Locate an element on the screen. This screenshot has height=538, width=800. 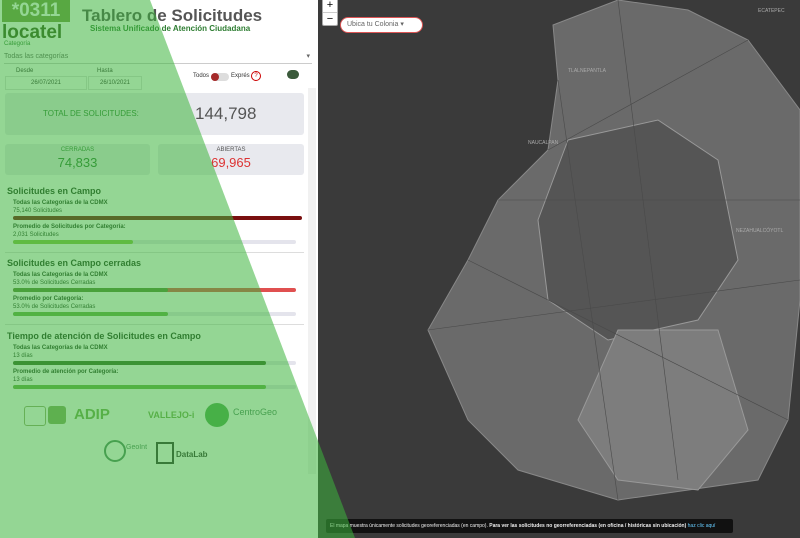
open-box: ABIERTAS 69,965 is located at coordinates (231, 159).